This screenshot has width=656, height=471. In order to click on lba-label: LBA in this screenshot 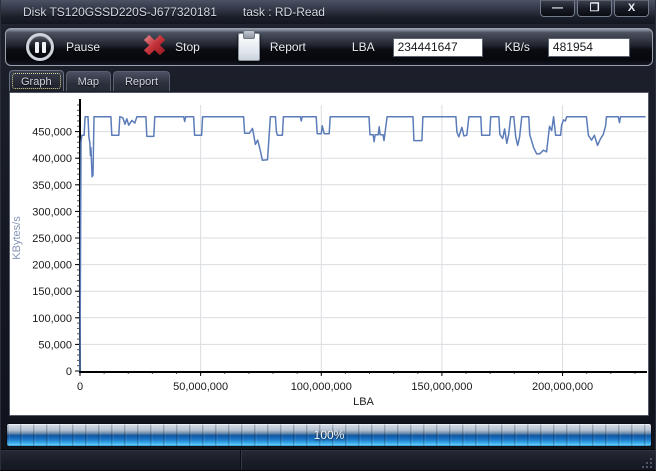, I will do `click(363, 47)`.